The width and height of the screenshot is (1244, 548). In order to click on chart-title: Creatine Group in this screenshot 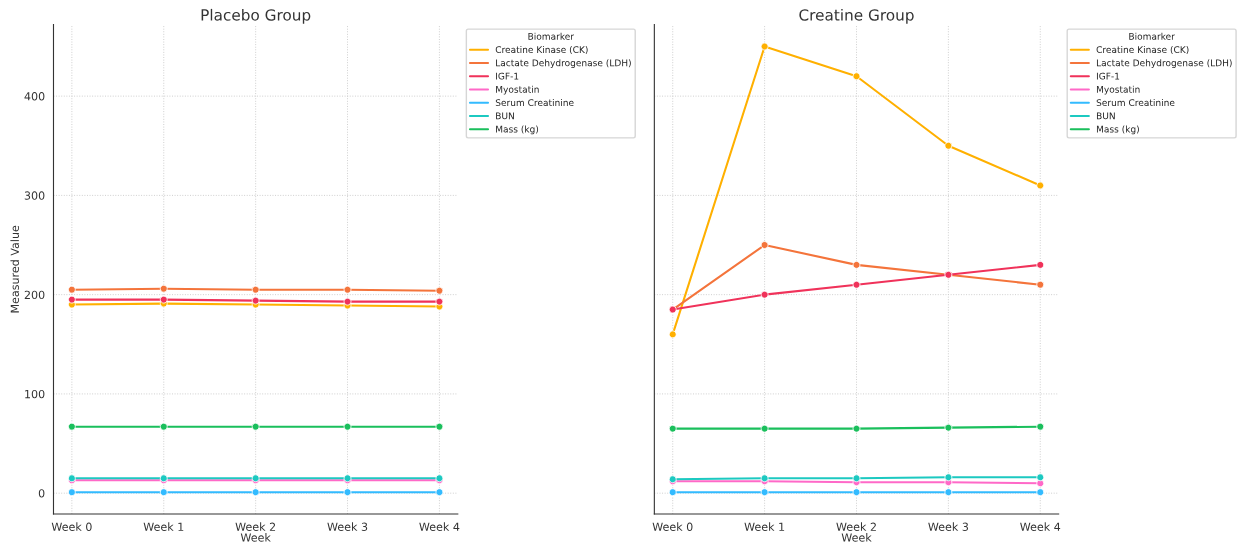, I will do `click(856, 16)`.